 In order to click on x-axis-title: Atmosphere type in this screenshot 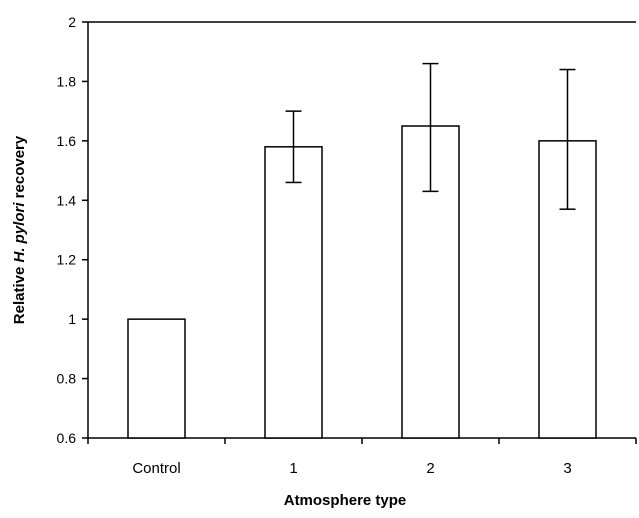, I will do `click(345, 500)`.